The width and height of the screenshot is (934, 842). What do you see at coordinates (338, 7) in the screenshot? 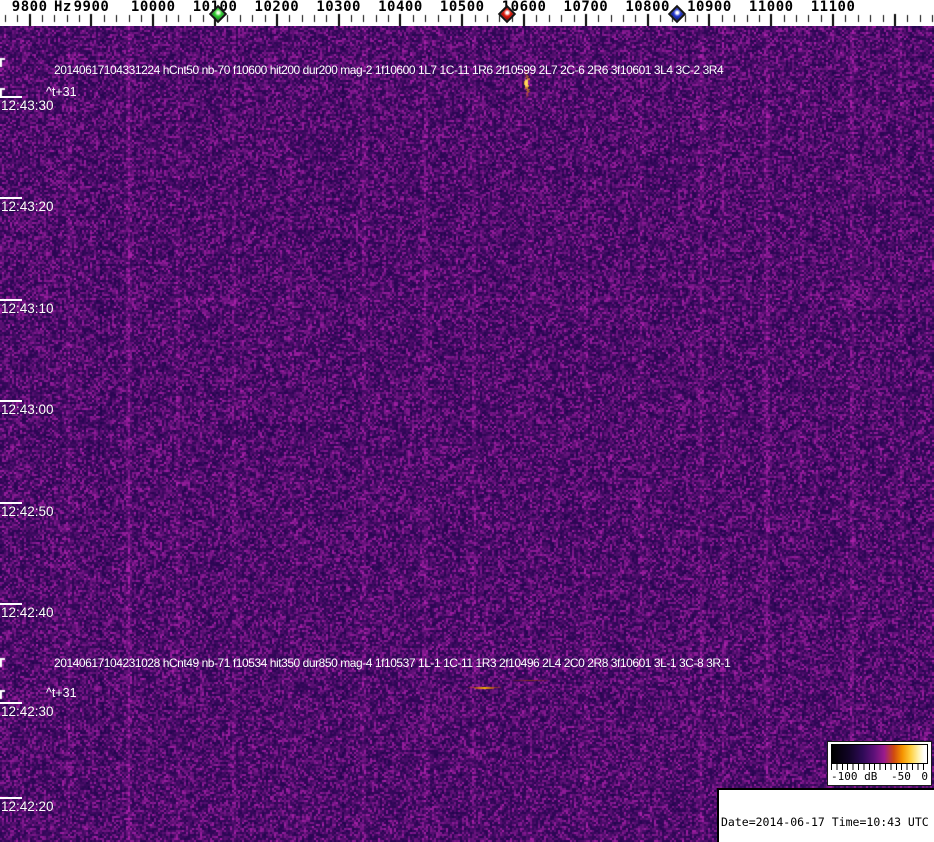
I see `frequency-tick-label: 10300` at bounding box center [338, 7].